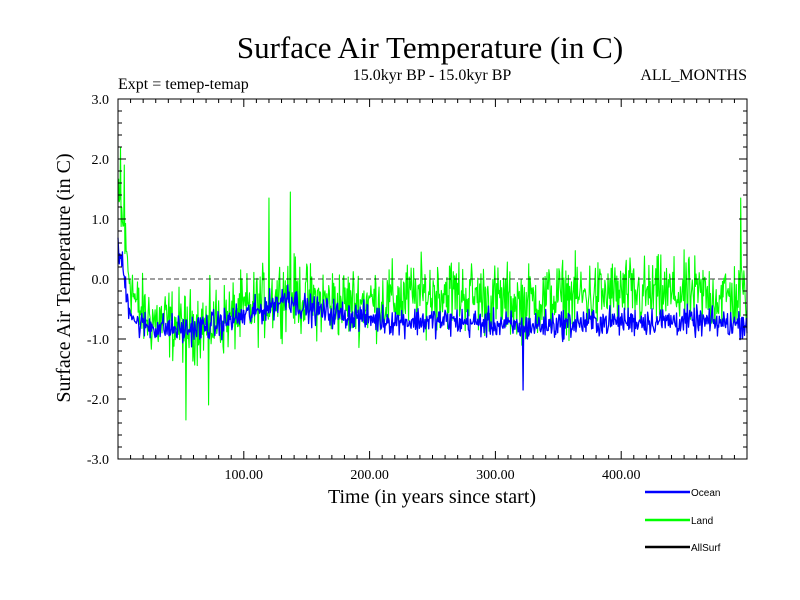  I want to click on legend-label-allsurf: AllSurf, so click(706, 548).